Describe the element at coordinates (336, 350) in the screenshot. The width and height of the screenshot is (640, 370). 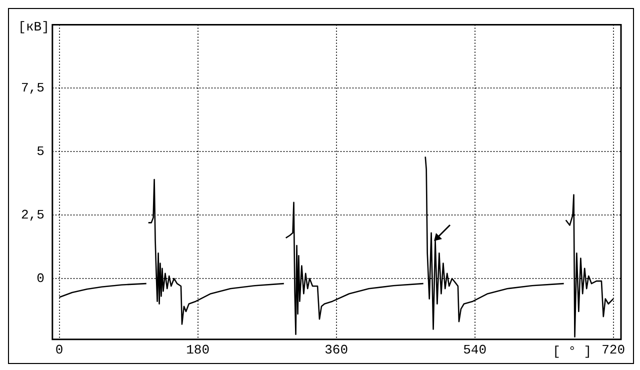
I see `x-tick-label: 360` at that location.